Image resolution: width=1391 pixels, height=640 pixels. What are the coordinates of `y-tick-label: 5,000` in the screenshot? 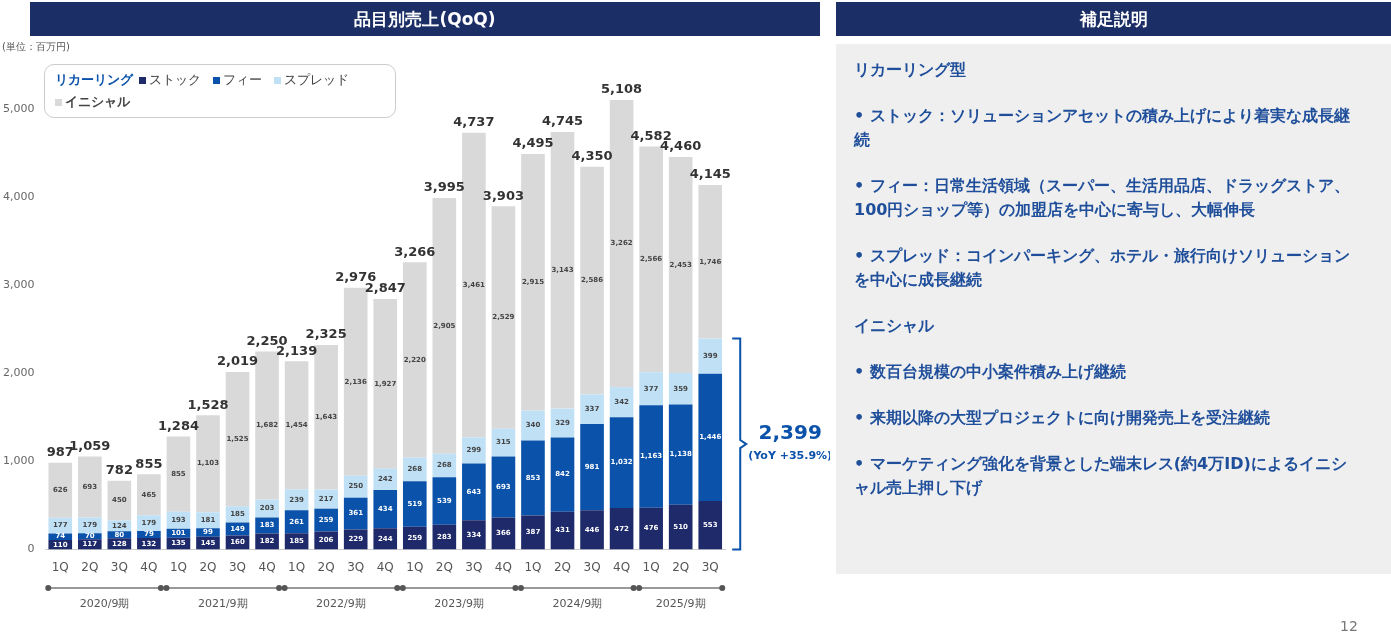 It's located at (18, 109).